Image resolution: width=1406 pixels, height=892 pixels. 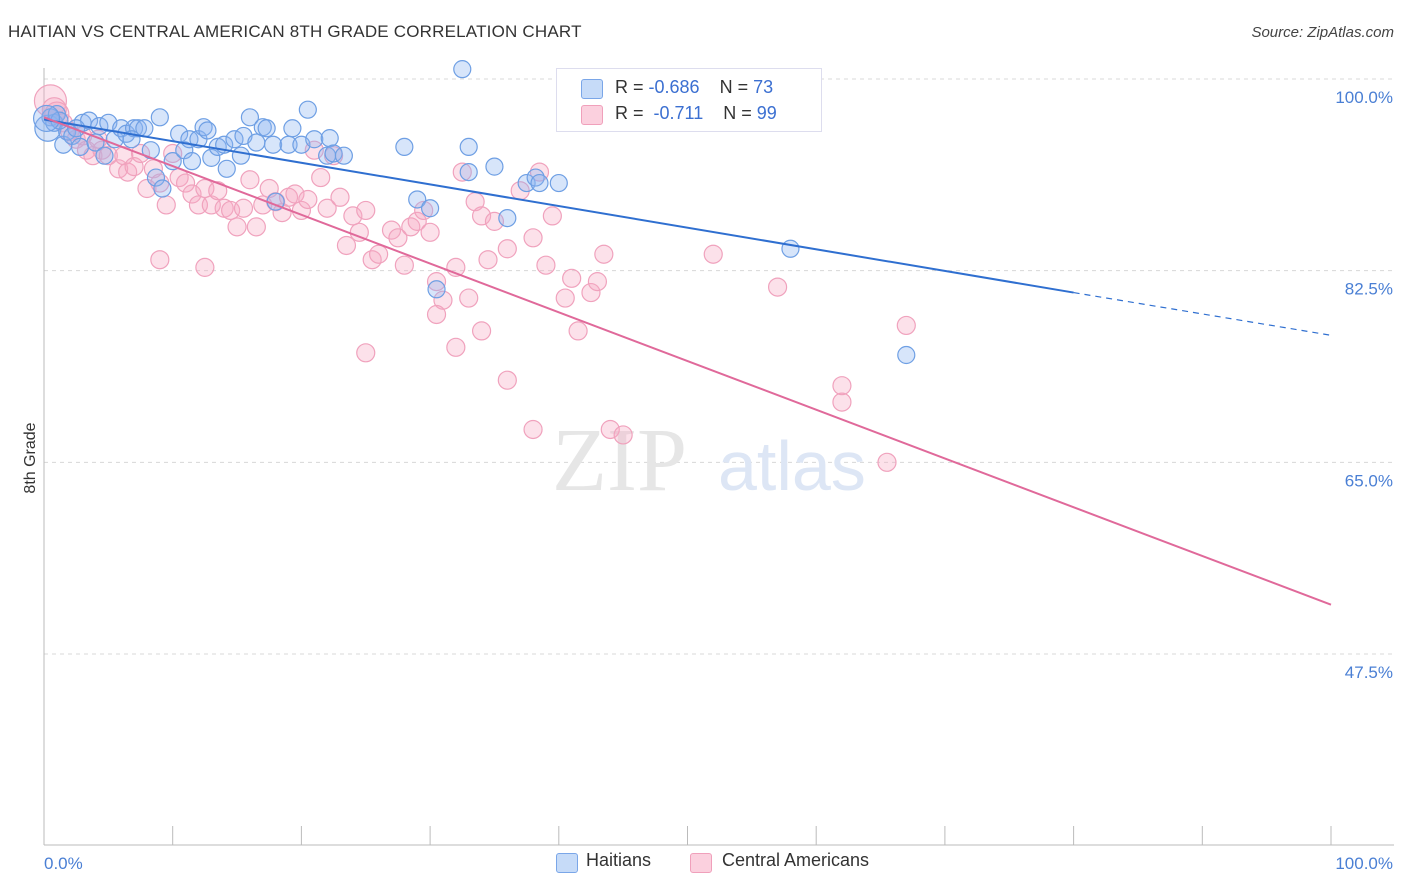 What do you see at coordinates (1369, 672) in the screenshot?
I see `y-tick-label: 47.5%` at bounding box center [1369, 672].